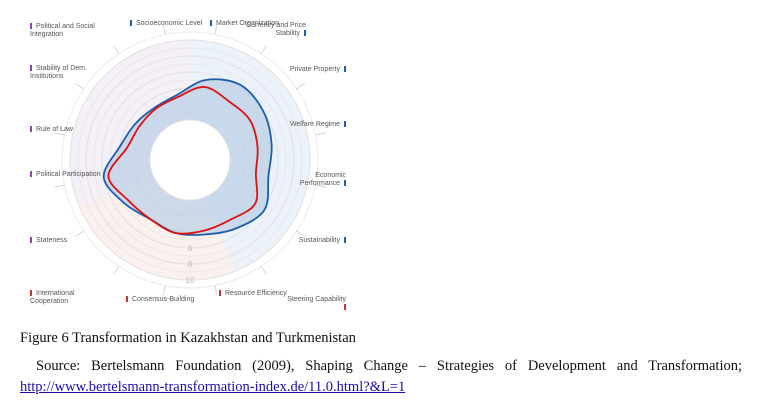 The width and height of the screenshot is (769, 406). I want to click on axis-label: Economic Performance, so click(316, 180).